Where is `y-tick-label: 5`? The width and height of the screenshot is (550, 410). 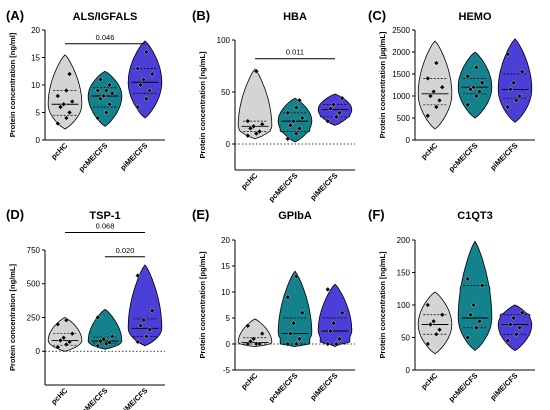
y-tick-label: 5 is located at coordinates (228, 318).